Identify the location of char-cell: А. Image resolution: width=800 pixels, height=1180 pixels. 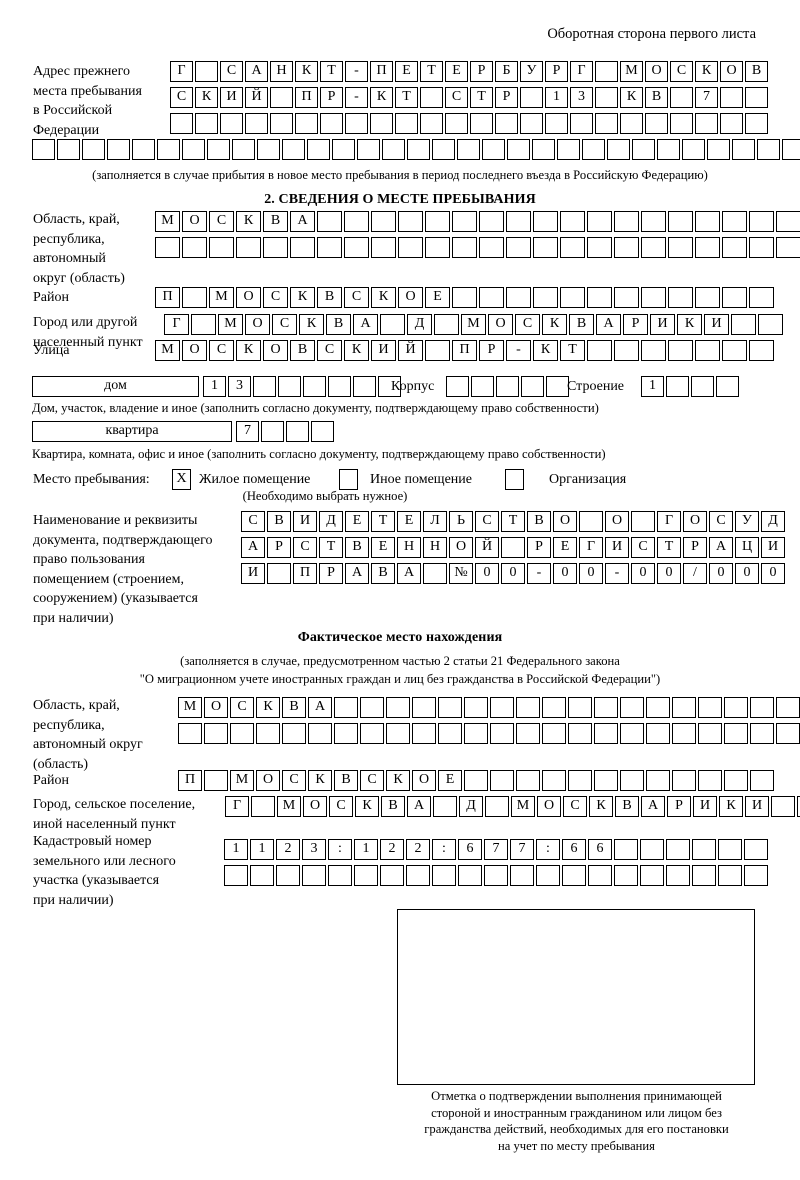
(320, 707).